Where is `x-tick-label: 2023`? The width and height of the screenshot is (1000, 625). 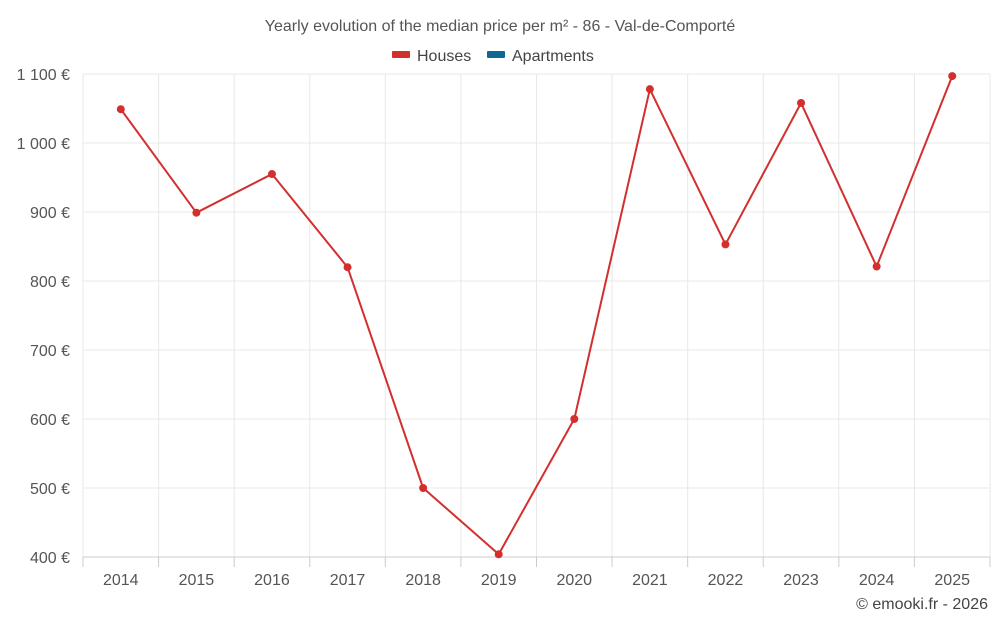 x-tick-label: 2023 is located at coordinates (801, 580).